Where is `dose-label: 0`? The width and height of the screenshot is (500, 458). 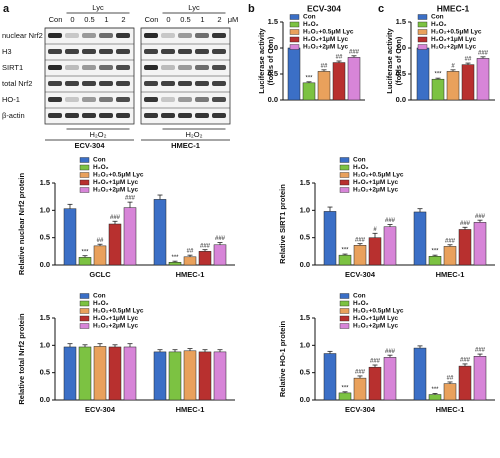
dose-label: 0 is located at coordinates (168, 19).